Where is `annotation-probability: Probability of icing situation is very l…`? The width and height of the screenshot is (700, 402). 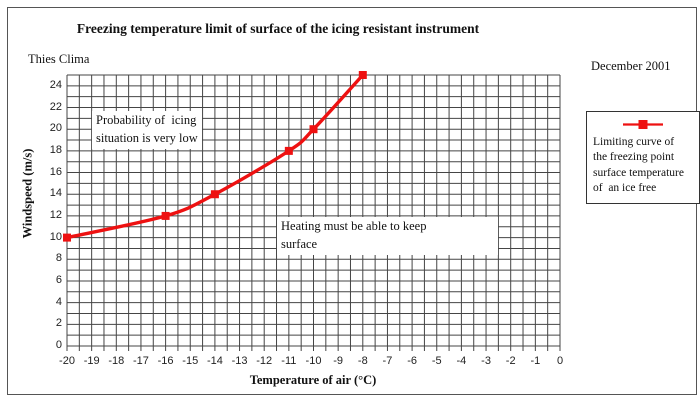 annotation-probability: Probability of icing situation is very l… is located at coordinates (147, 130).